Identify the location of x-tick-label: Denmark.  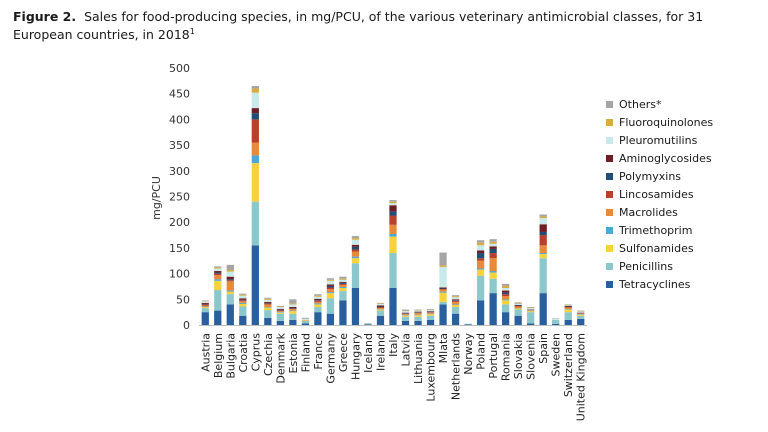
(280, 357).